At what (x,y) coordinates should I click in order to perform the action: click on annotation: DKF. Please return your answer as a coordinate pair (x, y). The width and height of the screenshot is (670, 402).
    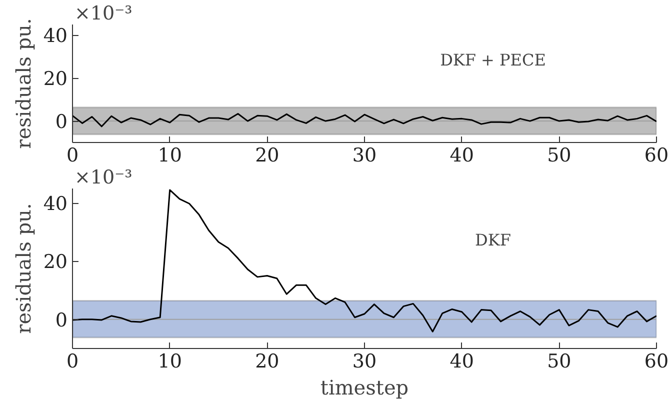
    Looking at the image, I should click on (493, 240).